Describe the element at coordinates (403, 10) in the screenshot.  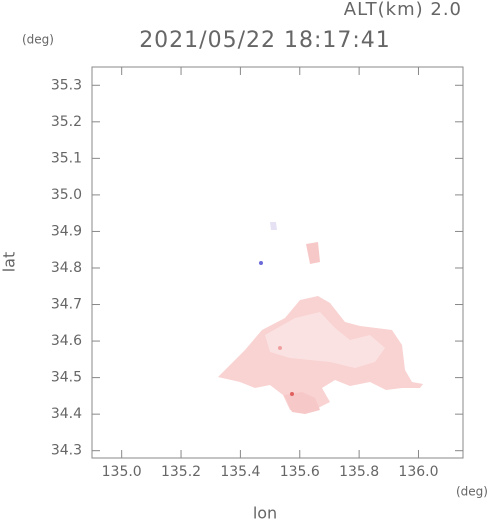
I see `chart-subtitle: ALT(km) 2.0` at that location.